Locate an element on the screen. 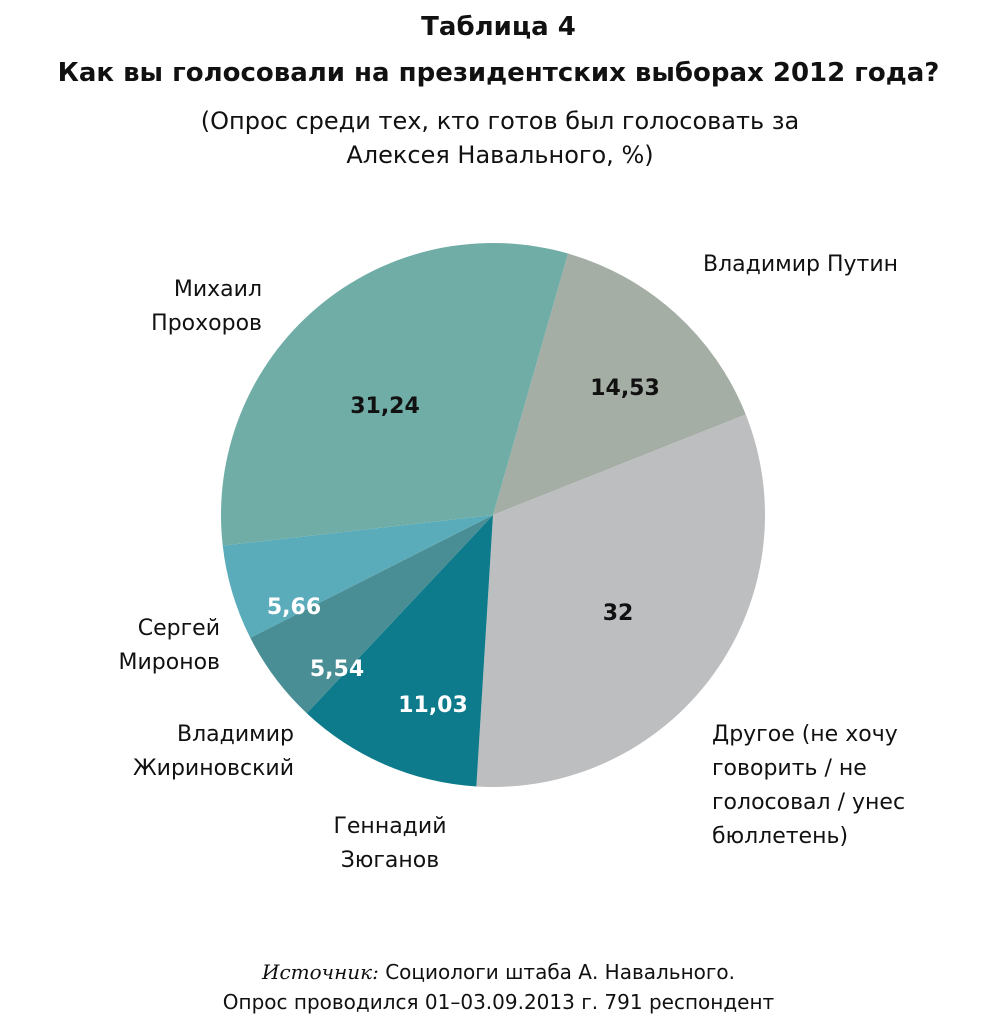 This screenshot has width=997, height=1024. source-label: Источник: is located at coordinates (320, 972).